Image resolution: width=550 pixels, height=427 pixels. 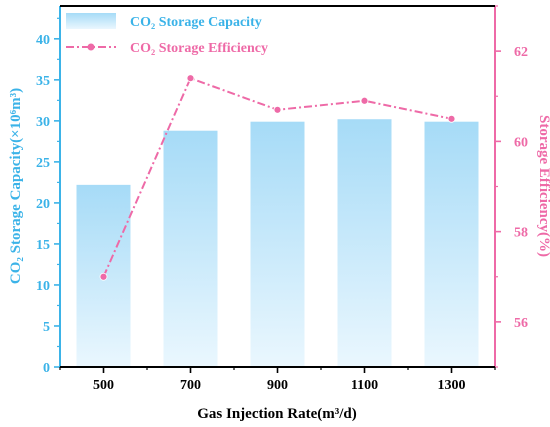 I want to click on category-label: 900, so click(x=277, y=385).